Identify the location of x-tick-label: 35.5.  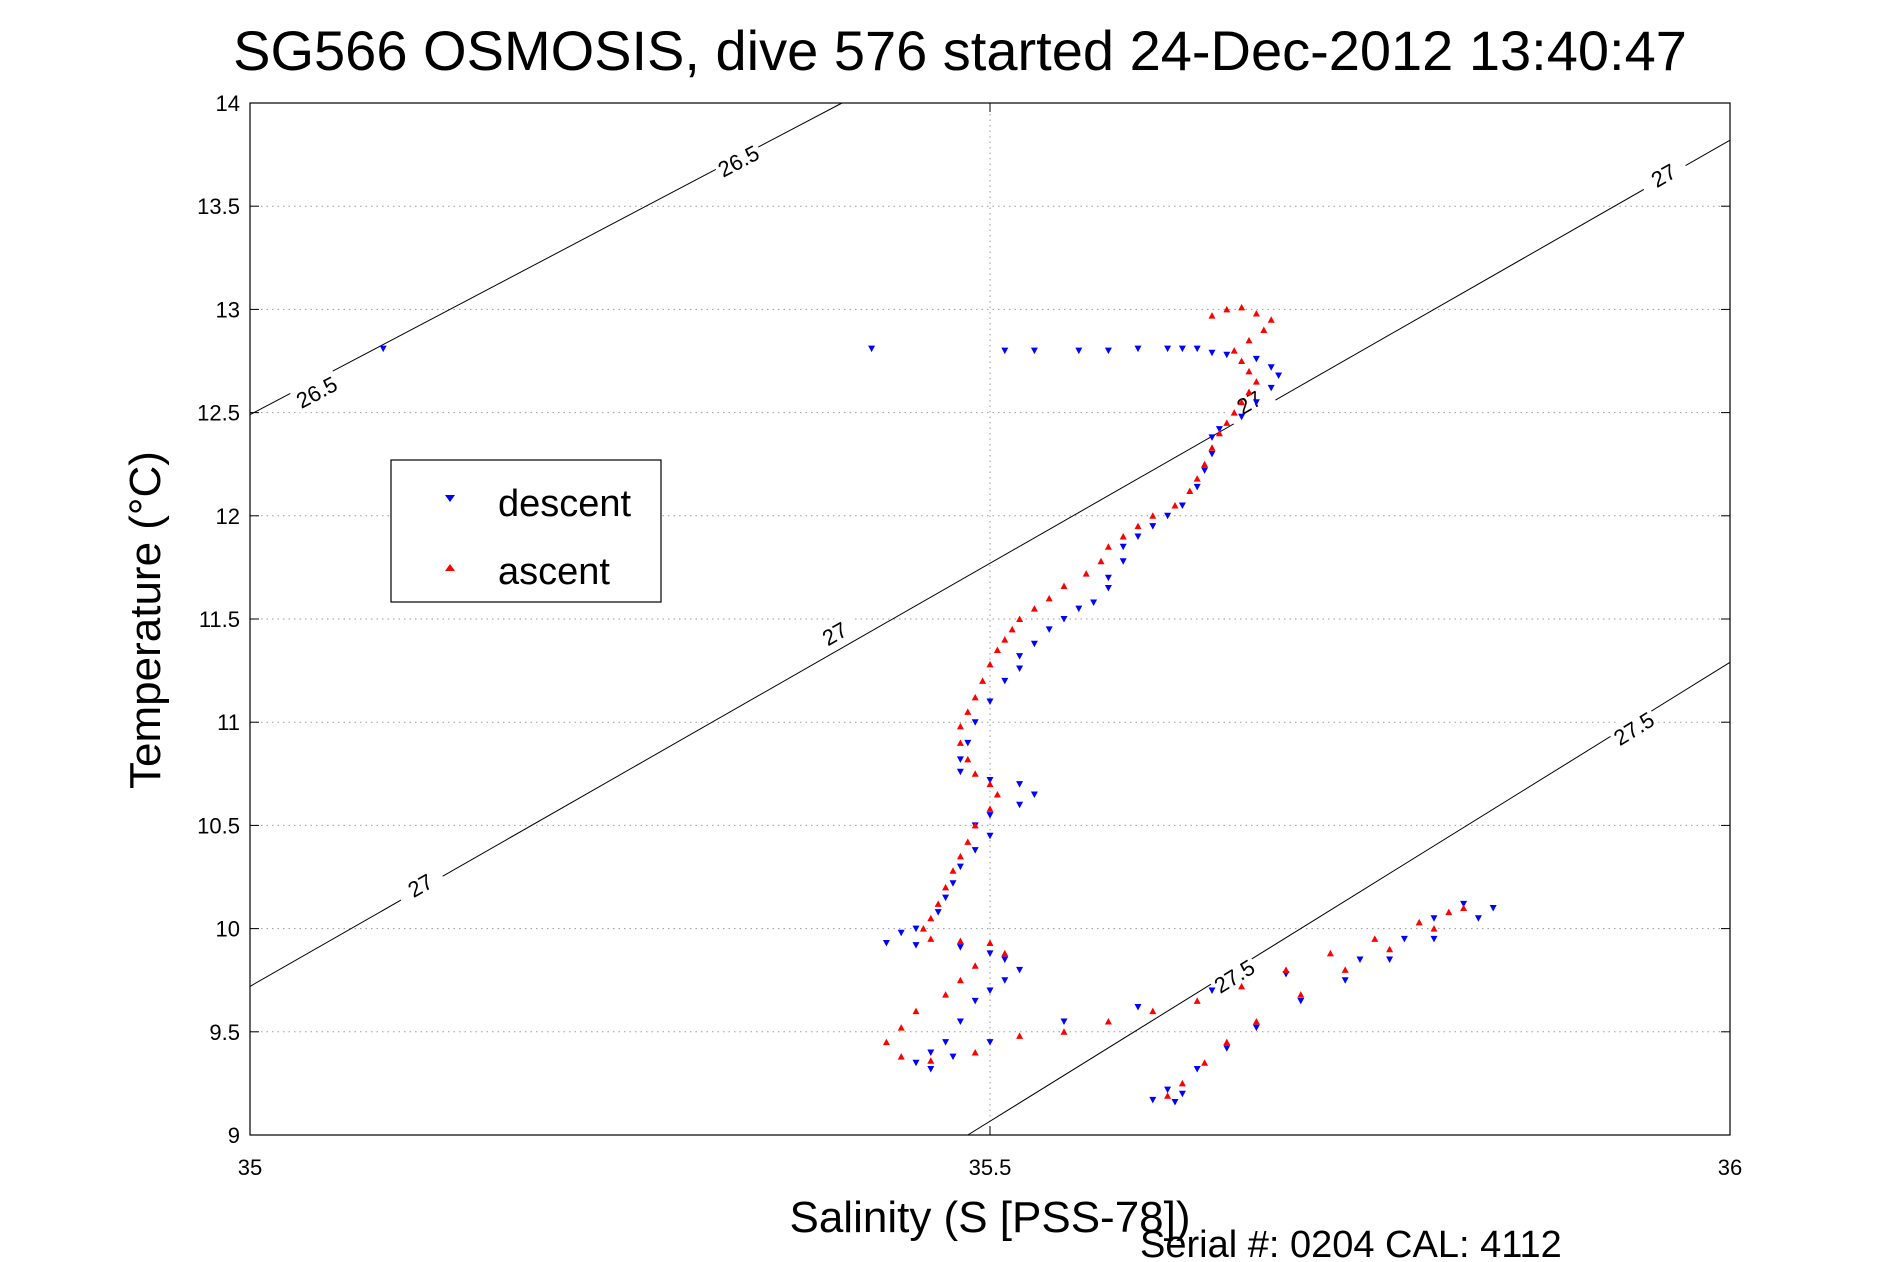
(990, 1167).